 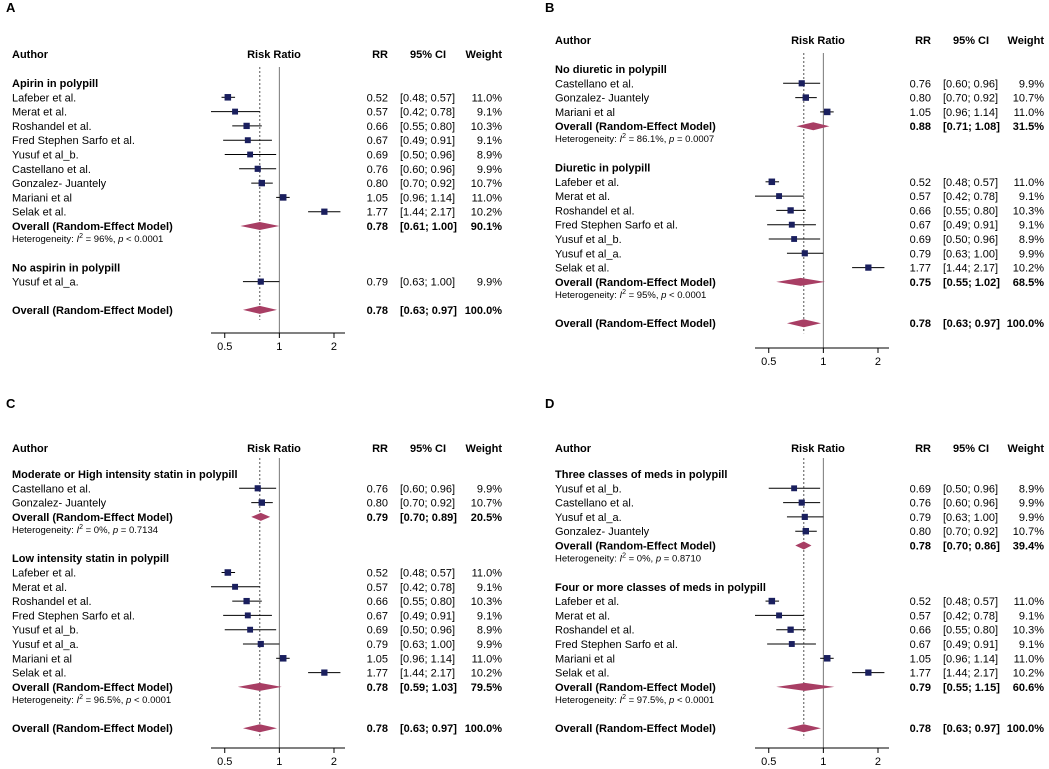 I want to click on study-weight: 11.0%, so click(x=487, y=198).